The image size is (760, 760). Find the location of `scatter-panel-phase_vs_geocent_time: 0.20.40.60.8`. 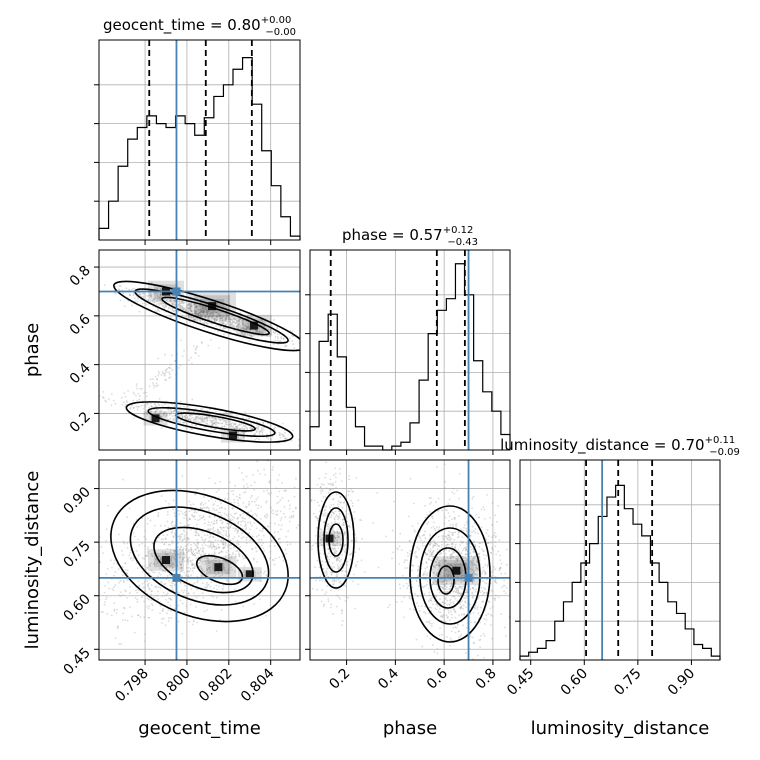

scatter-panel-phase_vs_geocent_time: 0.20.40.60.8 is located at coordinates (203, 352).